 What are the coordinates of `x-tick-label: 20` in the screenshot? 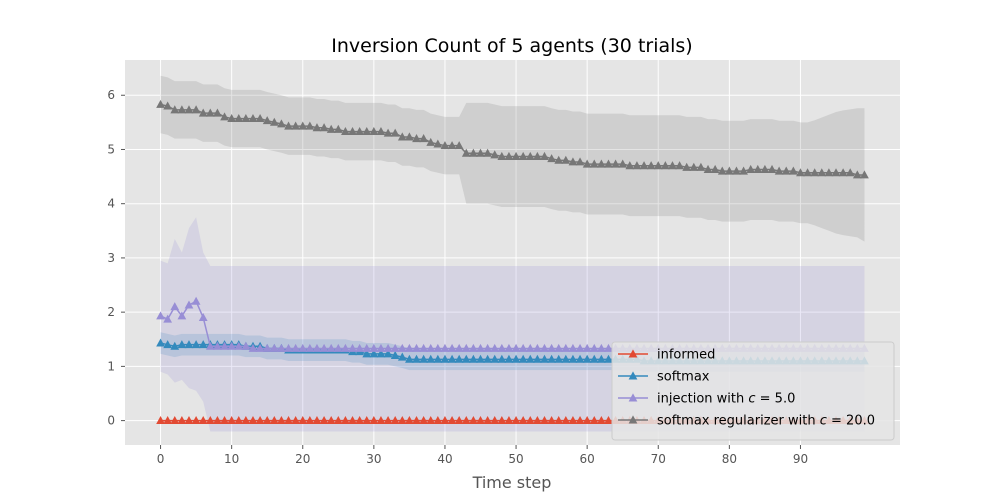 It's located at (302, 459).